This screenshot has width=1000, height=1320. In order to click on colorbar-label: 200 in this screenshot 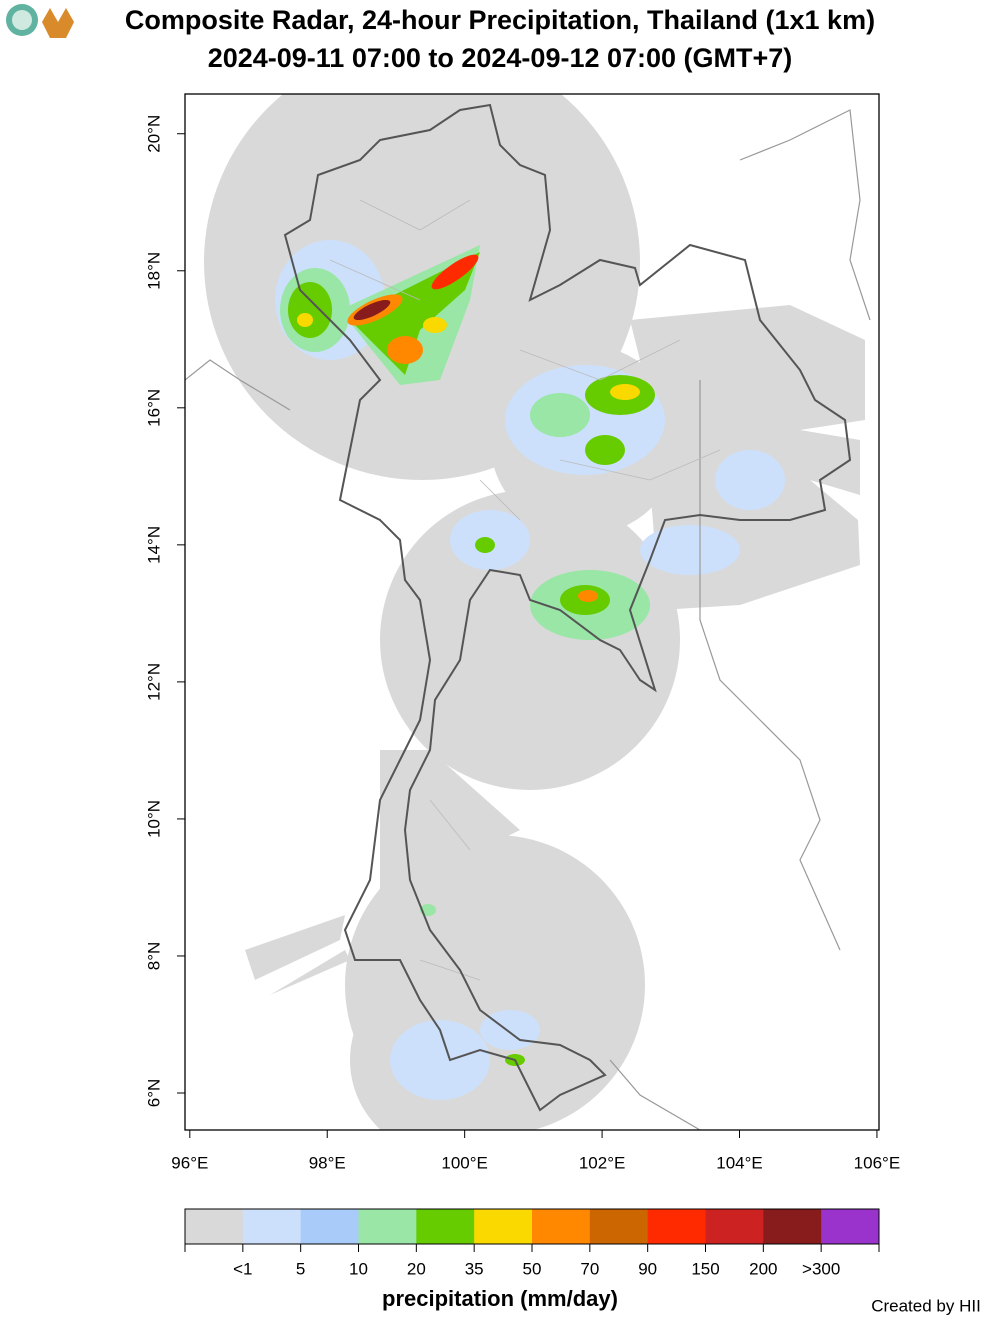, I will do `click(763, 1268)`.